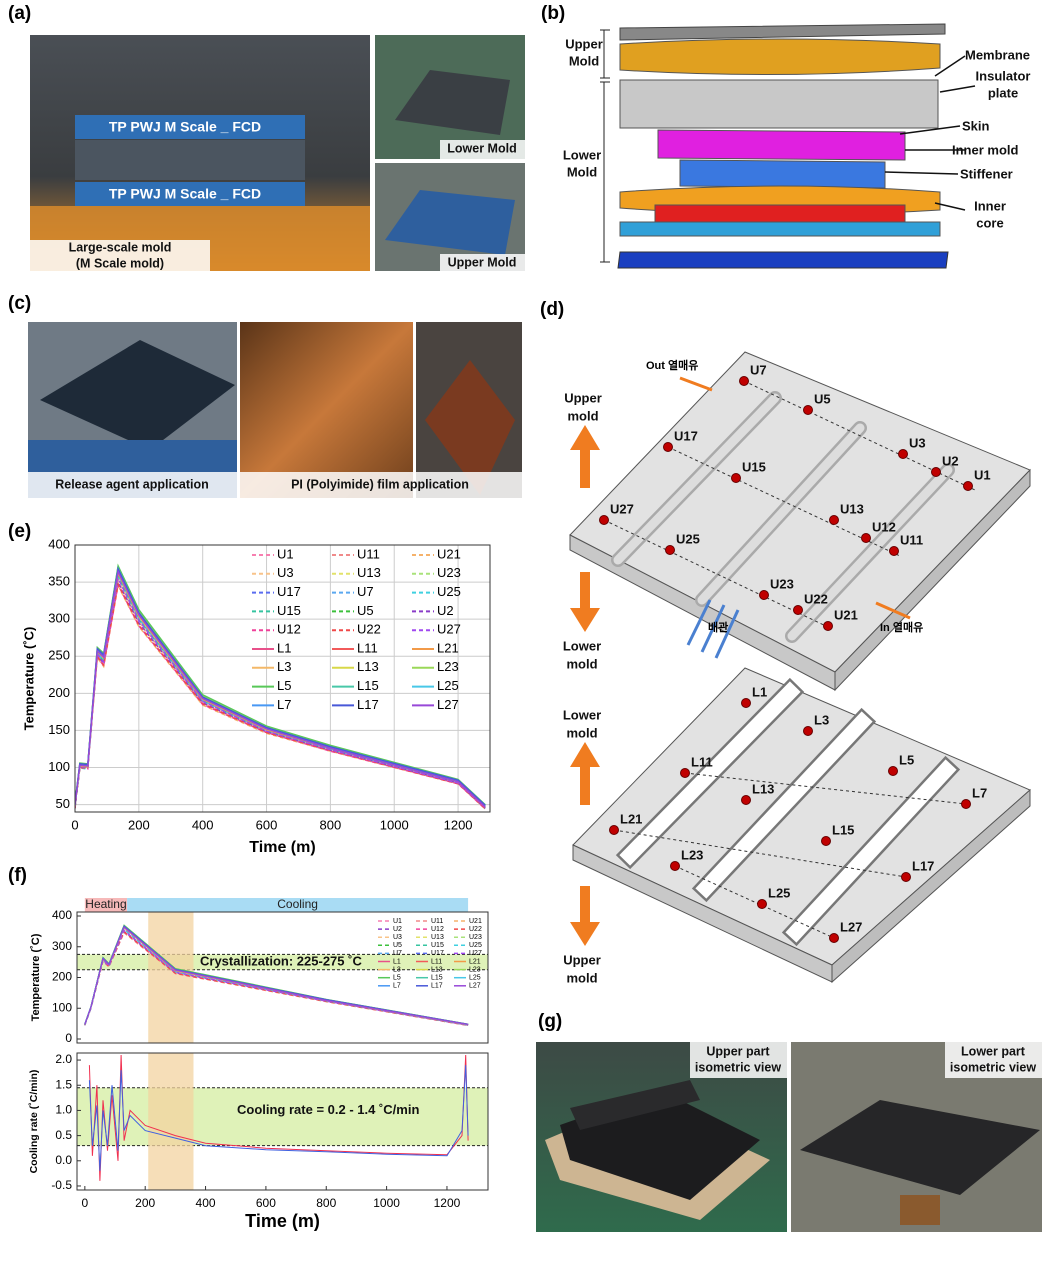 This screenshot has width=1046, height=1268. I want to click on x-tick-label: 200, so click(145, 1203).